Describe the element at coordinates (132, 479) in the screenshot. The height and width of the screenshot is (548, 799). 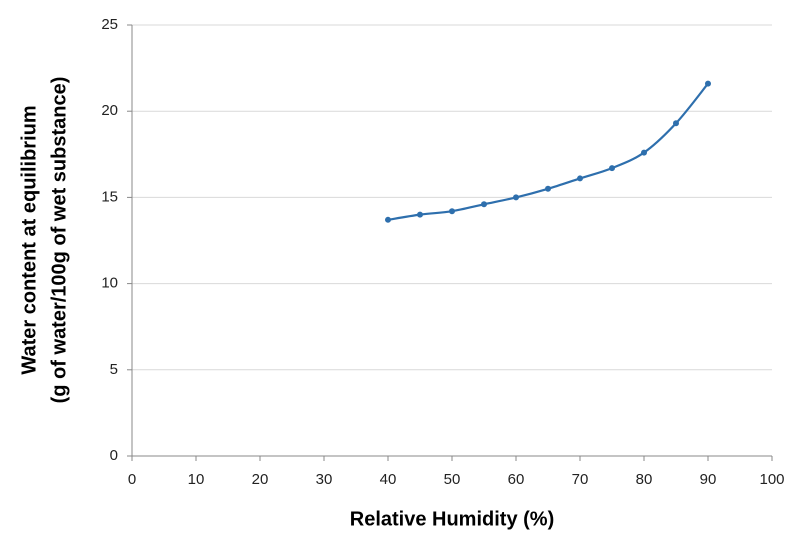
I see `x-tick-label: 0` at that location.